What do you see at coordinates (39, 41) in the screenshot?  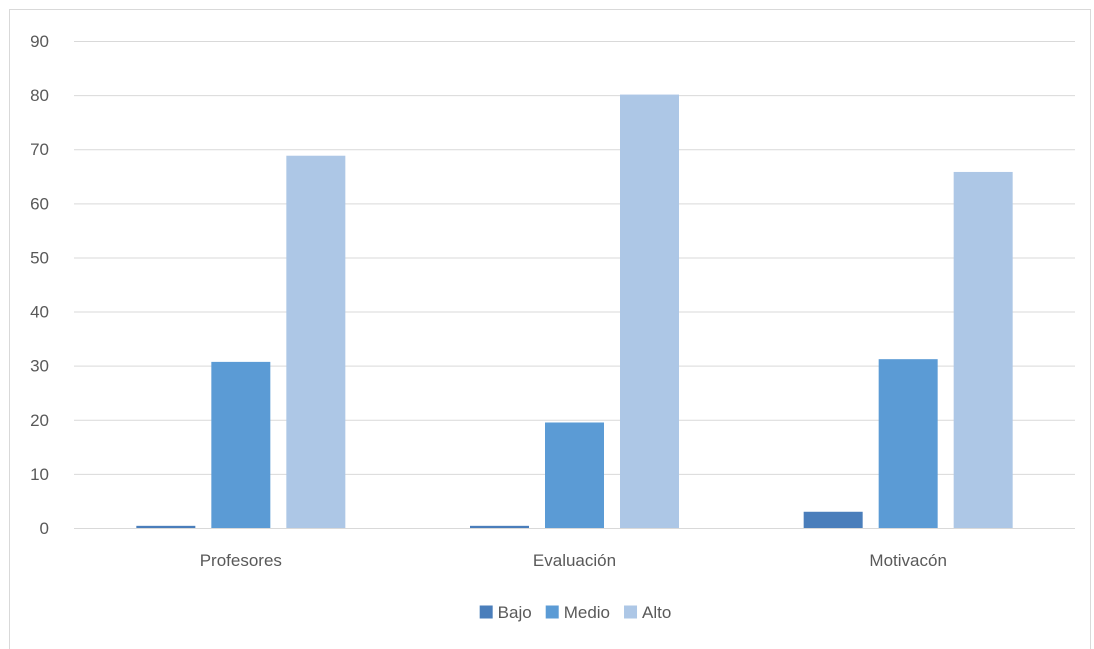 I see `y-tick-label: 90` at bounding box center [39, 41].